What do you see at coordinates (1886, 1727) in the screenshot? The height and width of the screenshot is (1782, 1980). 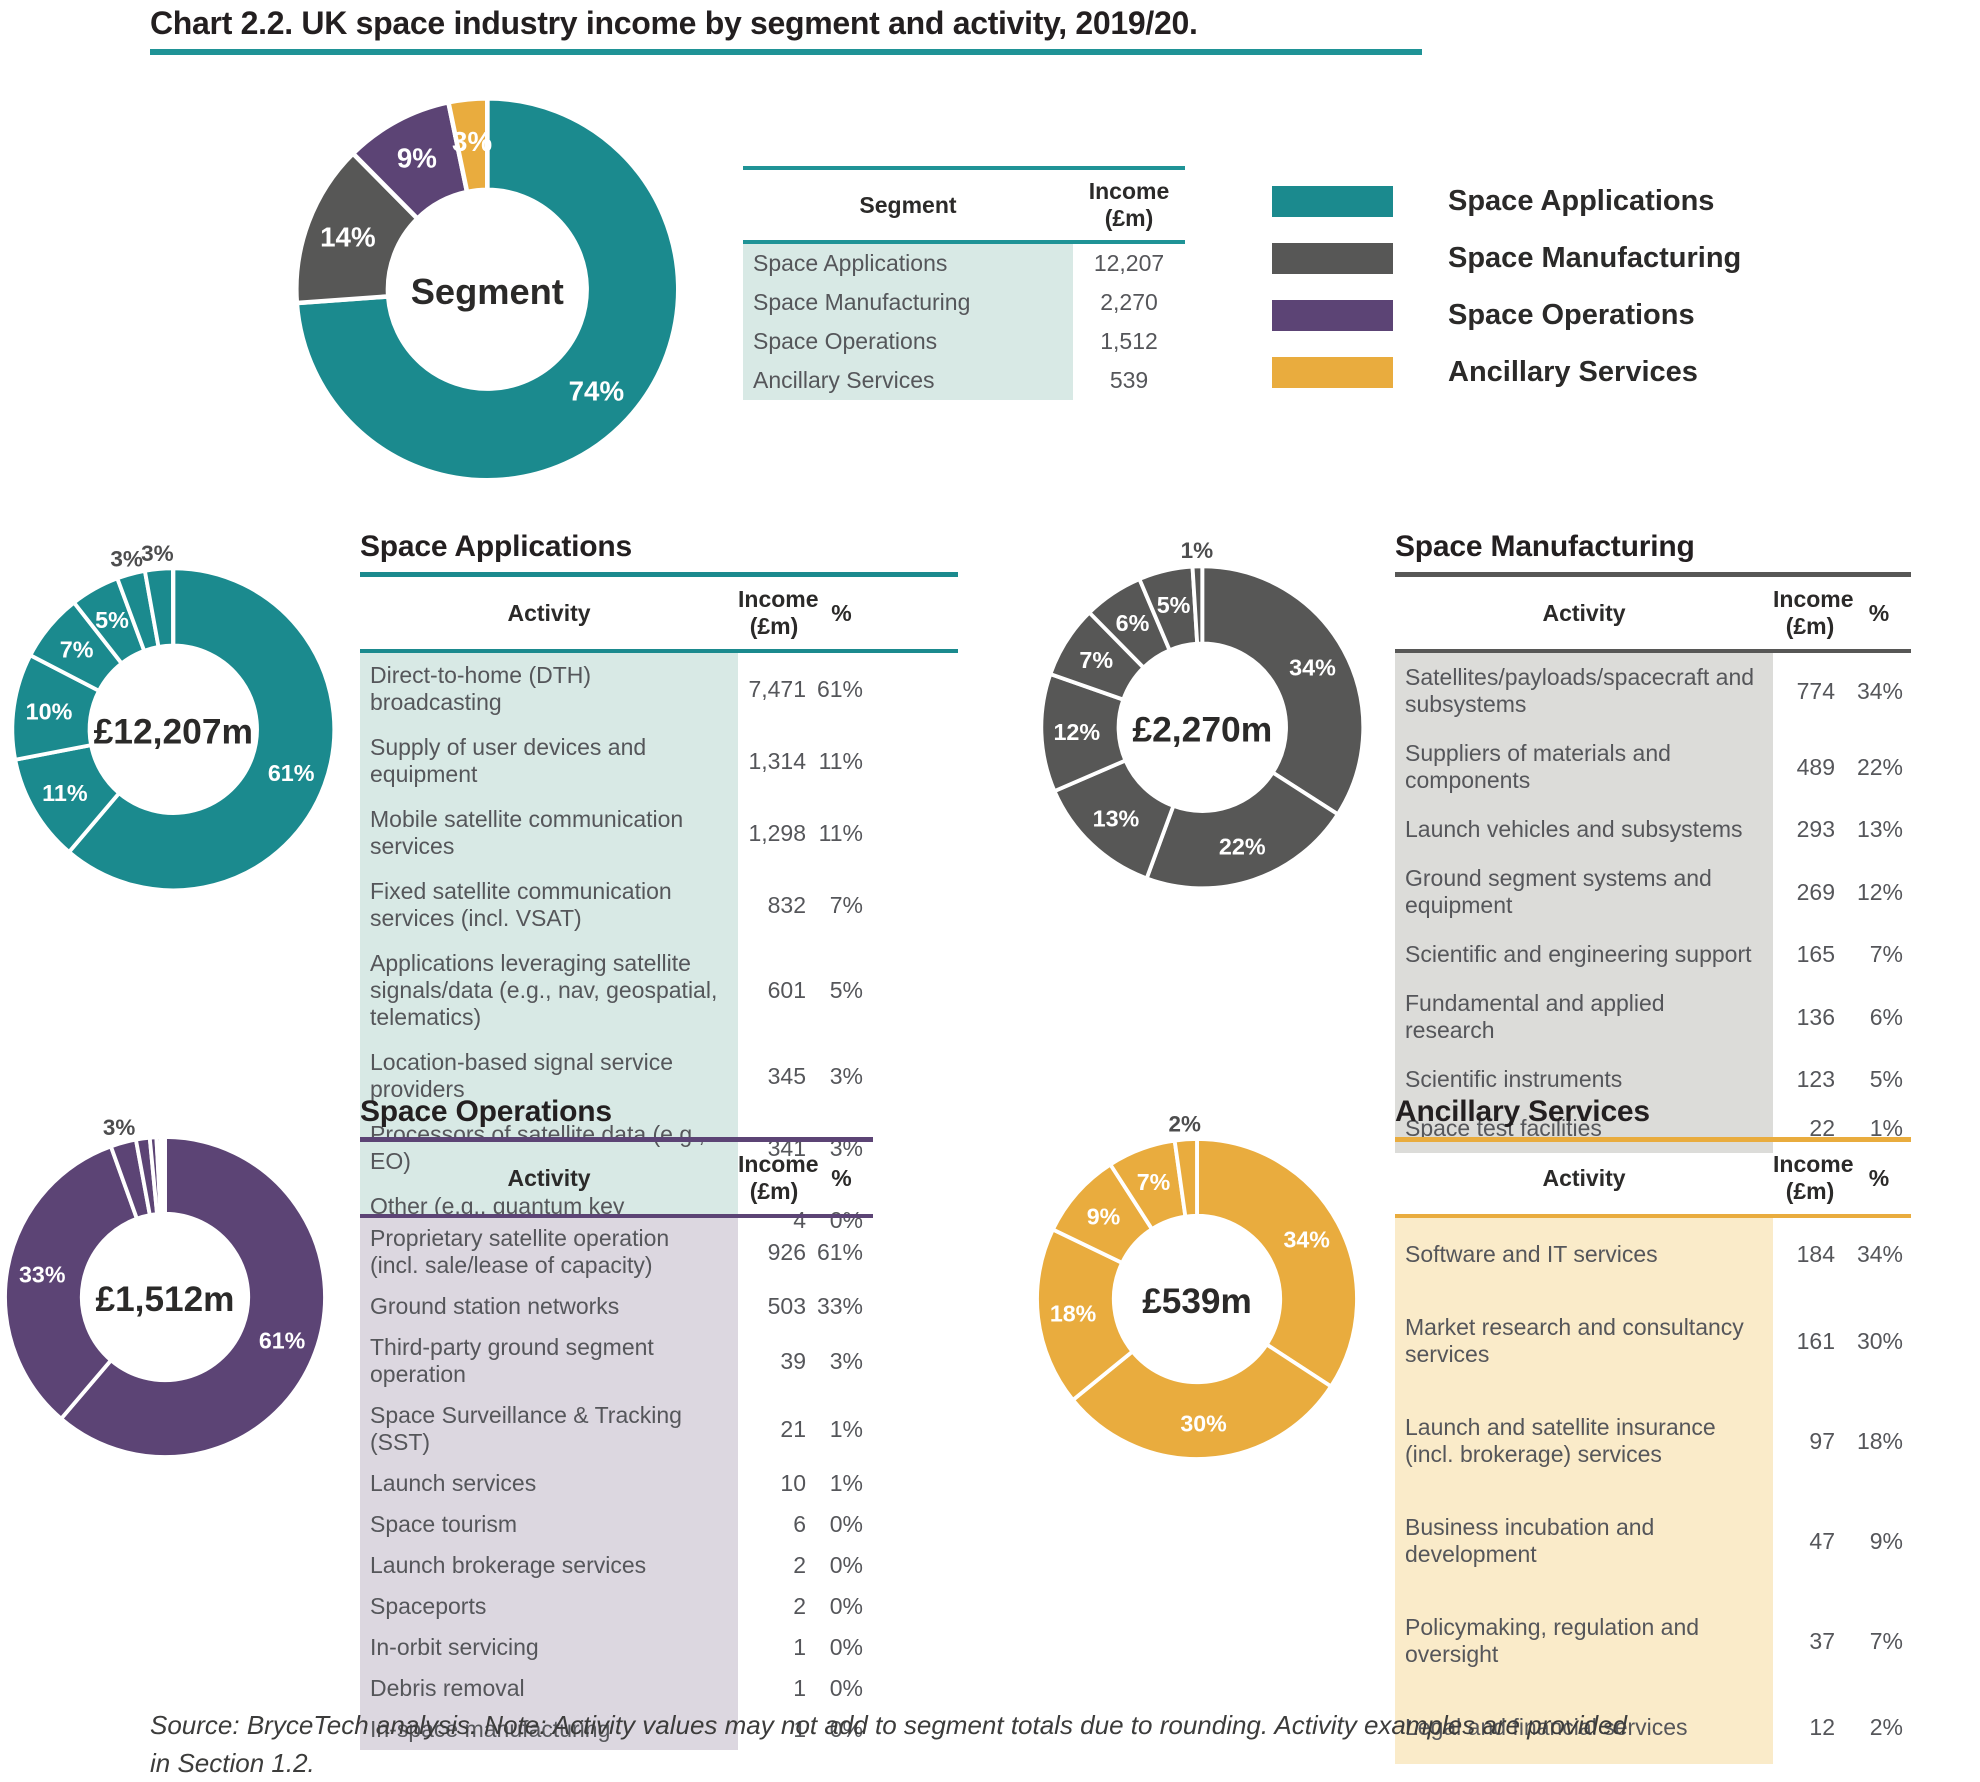 I see `percent-cell: 2%` at bounding box center [1886, 1727].